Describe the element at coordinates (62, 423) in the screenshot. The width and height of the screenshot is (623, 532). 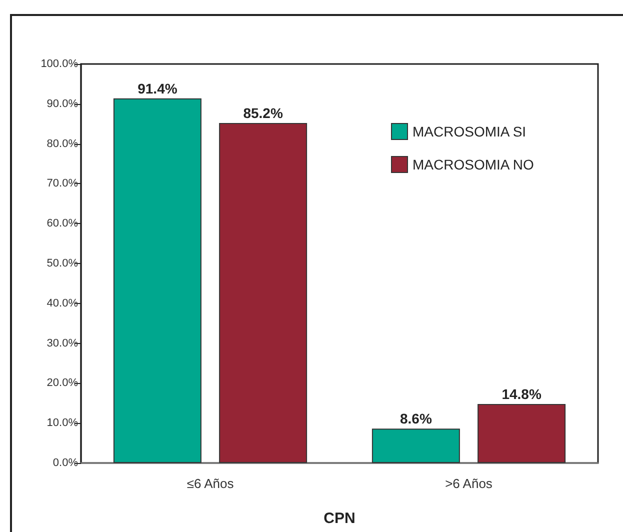
I see `y-tick-label: 10.0%` at that location.